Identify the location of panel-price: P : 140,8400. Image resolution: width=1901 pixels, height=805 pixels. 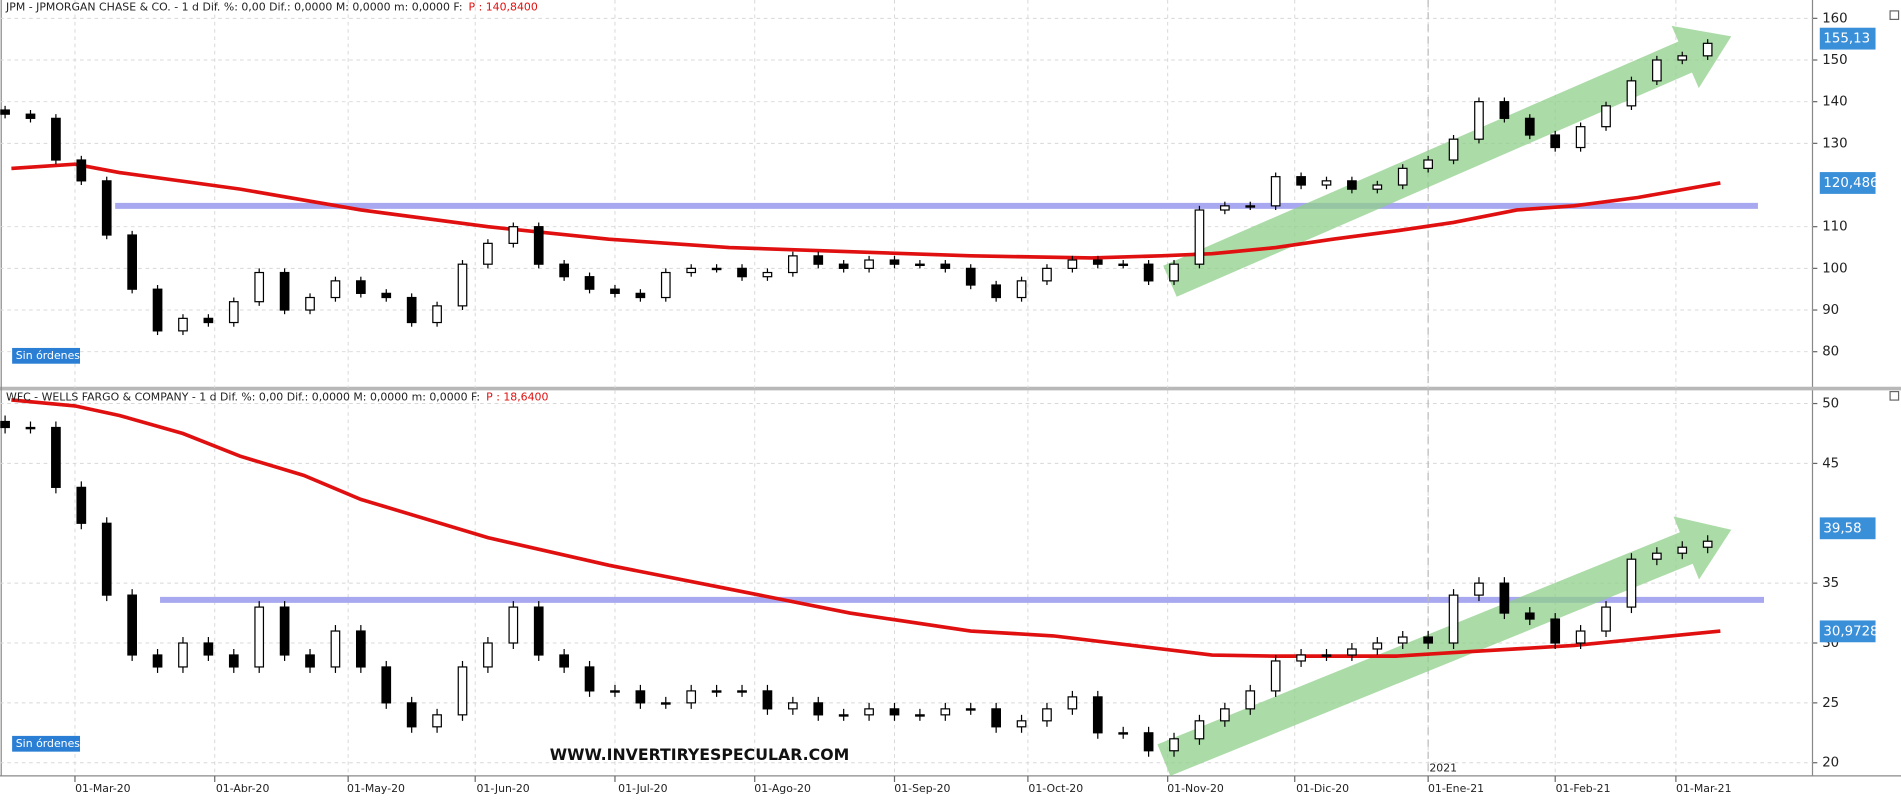
(503, 6).